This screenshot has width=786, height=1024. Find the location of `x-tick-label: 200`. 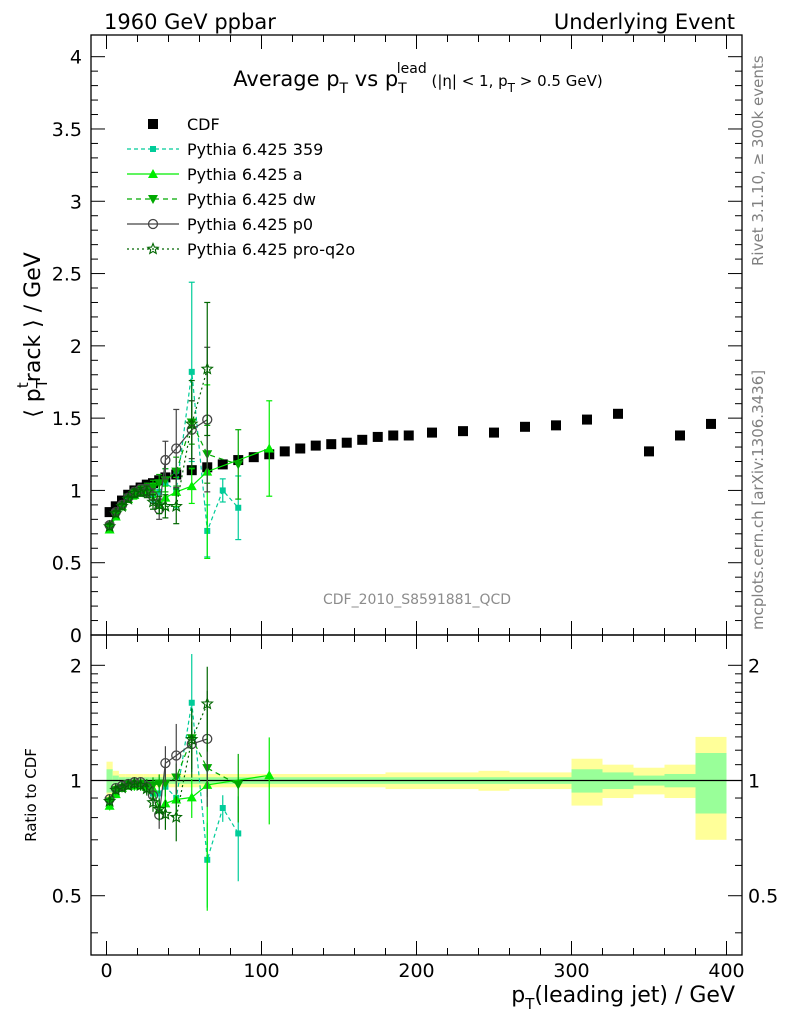

x-tick-label: 200 is located at coordinates (416, 971).